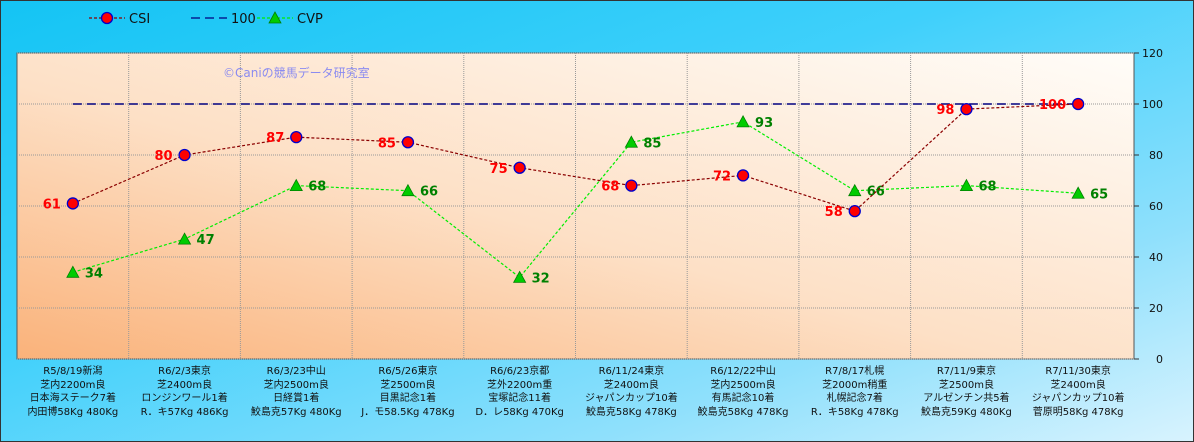 This screenshot has width=1194, height=442. What do you see at coordinates (855, 371) in the screenshot?
I see `x-tick-label-line: R7/8/17札幌` at bounding box center [855, 371].